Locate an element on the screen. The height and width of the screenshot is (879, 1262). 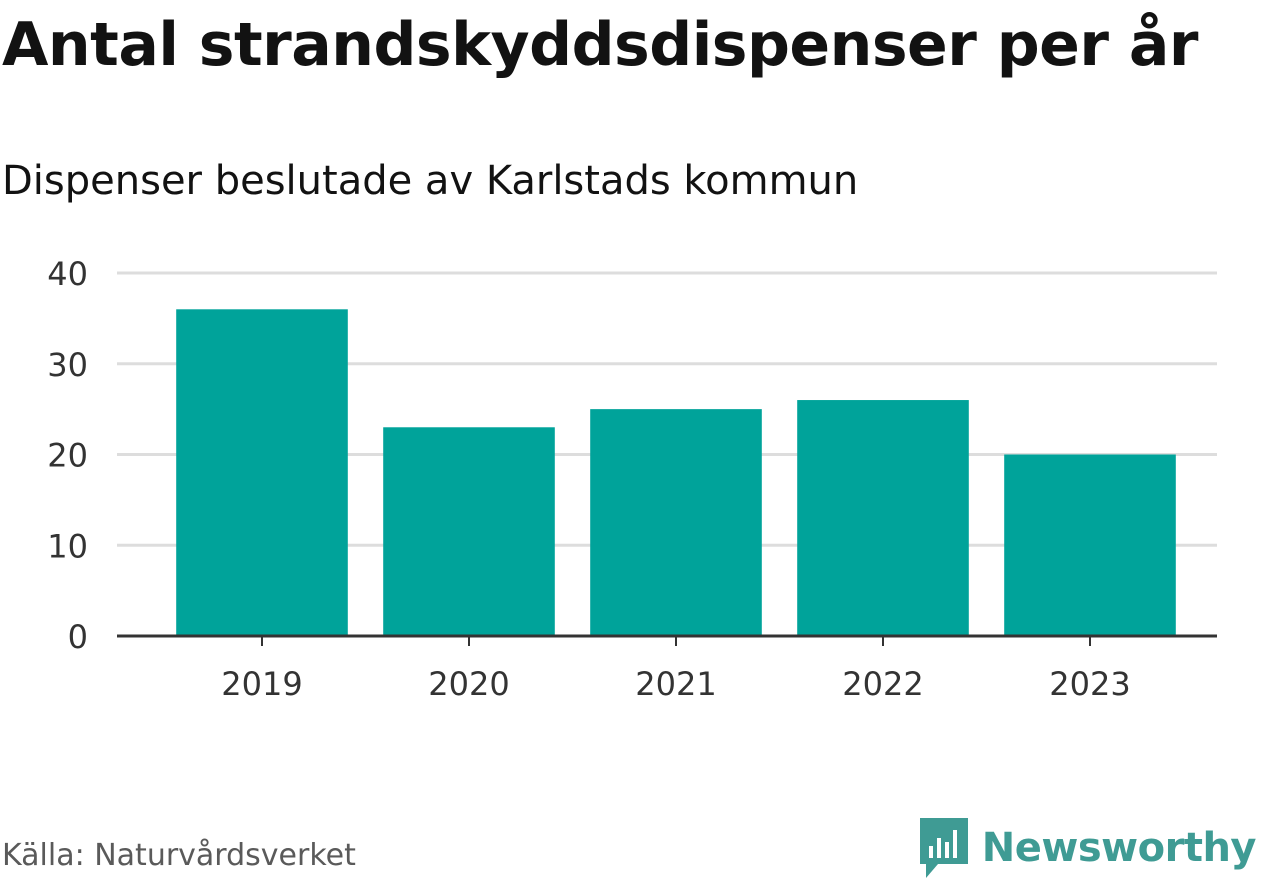
y-tick-label: 10 is located at coordinates (67, 546).